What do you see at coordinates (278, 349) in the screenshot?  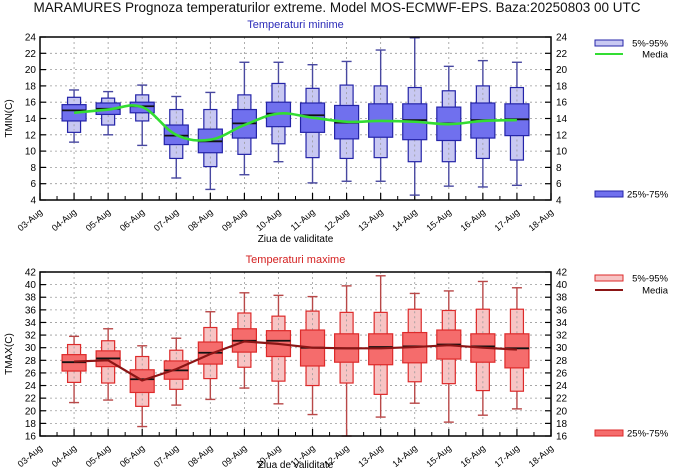 I see `box-10-Aug` at bounding box center [278, 349].